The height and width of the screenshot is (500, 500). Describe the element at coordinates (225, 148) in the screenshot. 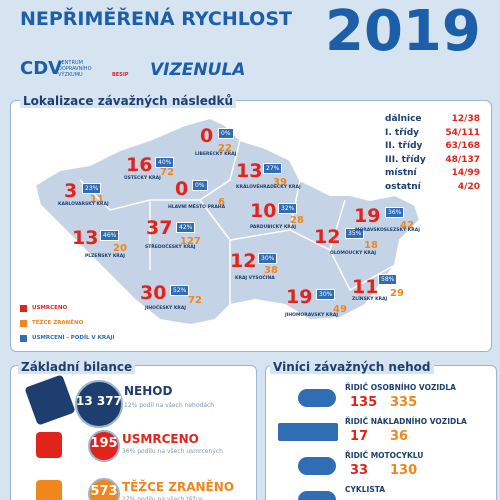

I see `injured: 22` at that location.